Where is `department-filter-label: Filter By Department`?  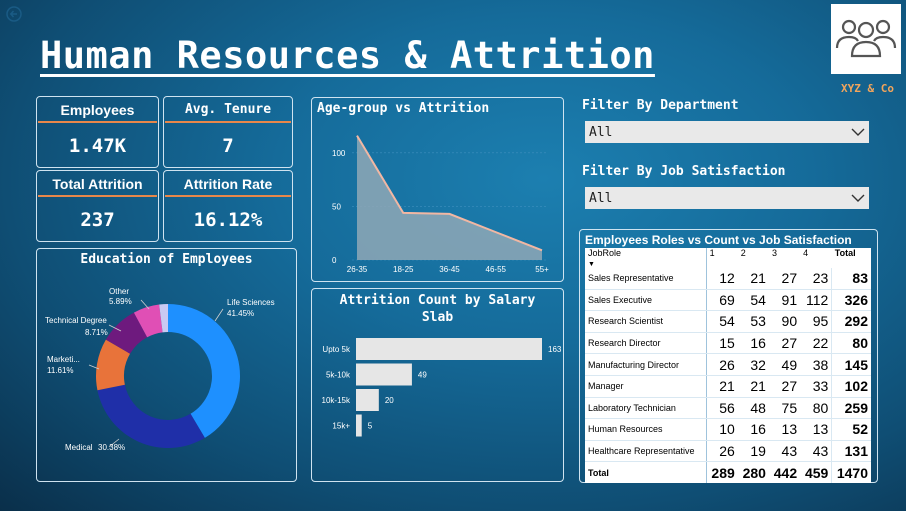
department-filter-label: Filter By Department is located at coordinates (660, 105).